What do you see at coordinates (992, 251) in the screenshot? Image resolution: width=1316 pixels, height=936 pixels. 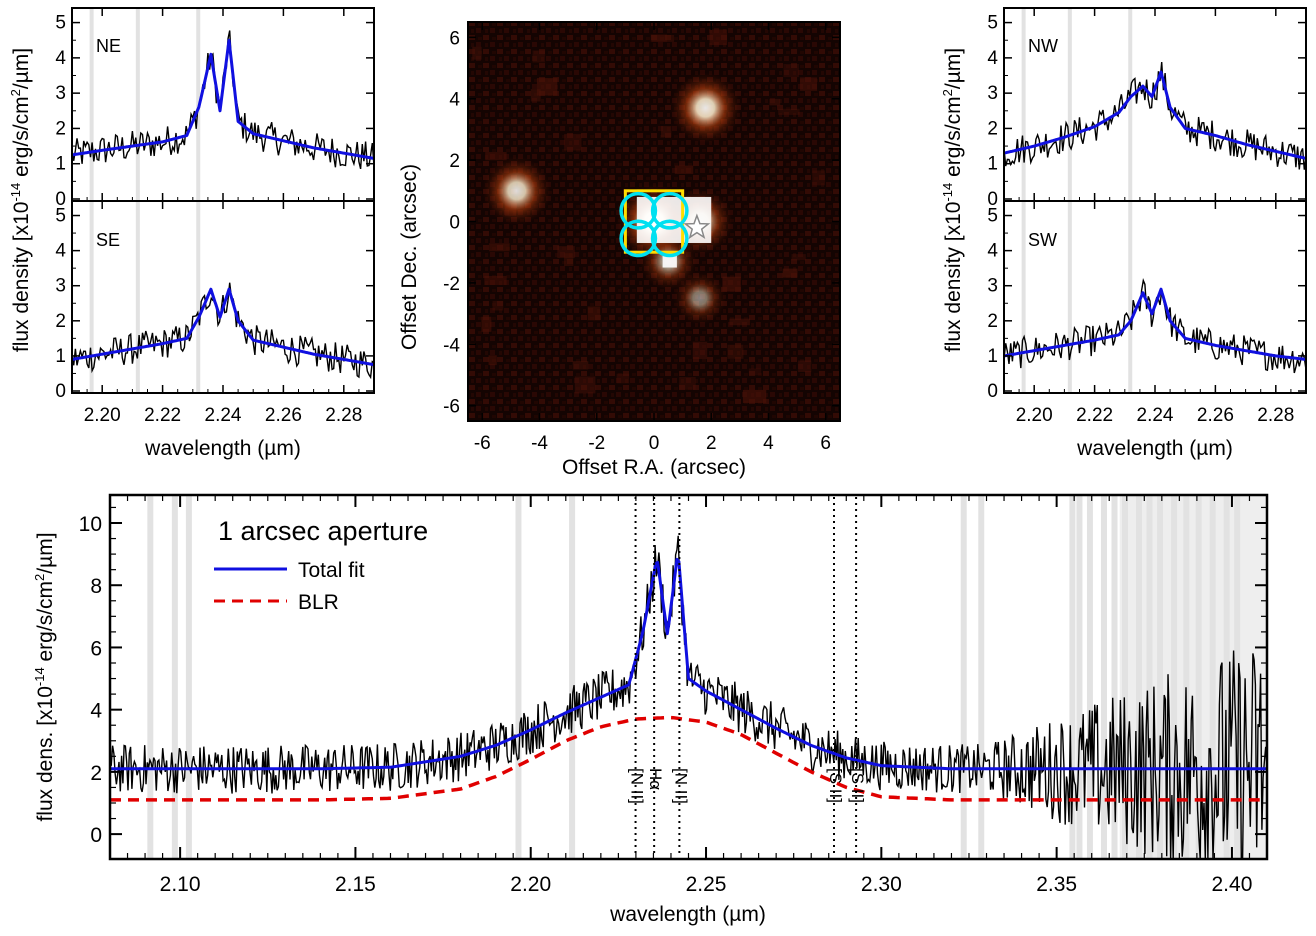 I see `sw-ytick-label: 4` at bounding box center [992, 251].